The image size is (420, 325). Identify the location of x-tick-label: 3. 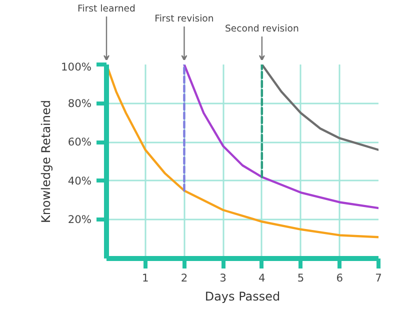
(223, 278).